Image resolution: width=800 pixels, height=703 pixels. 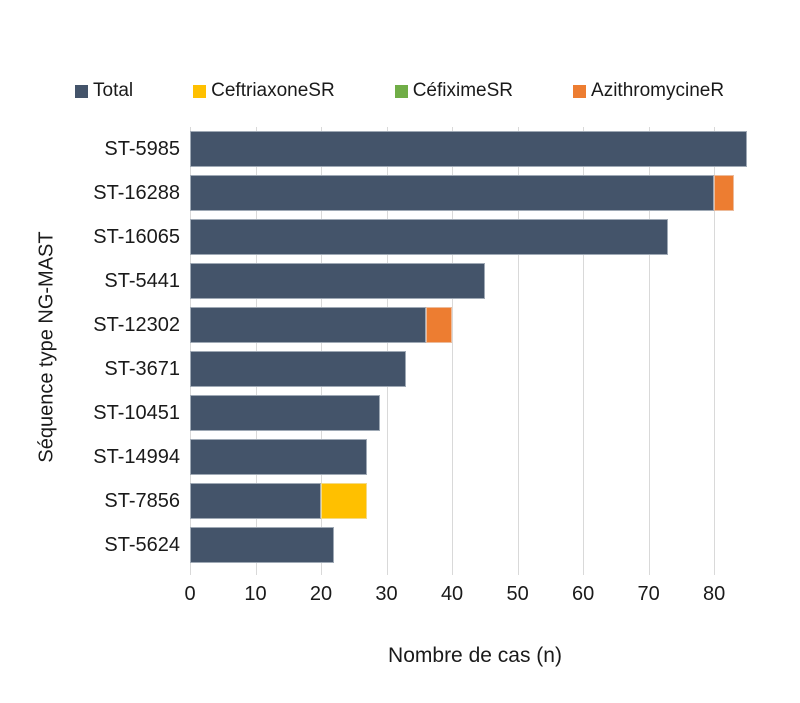 I want to click on legend-item-azithromyciner: AzithromycineR, so click(x=648, y=91).